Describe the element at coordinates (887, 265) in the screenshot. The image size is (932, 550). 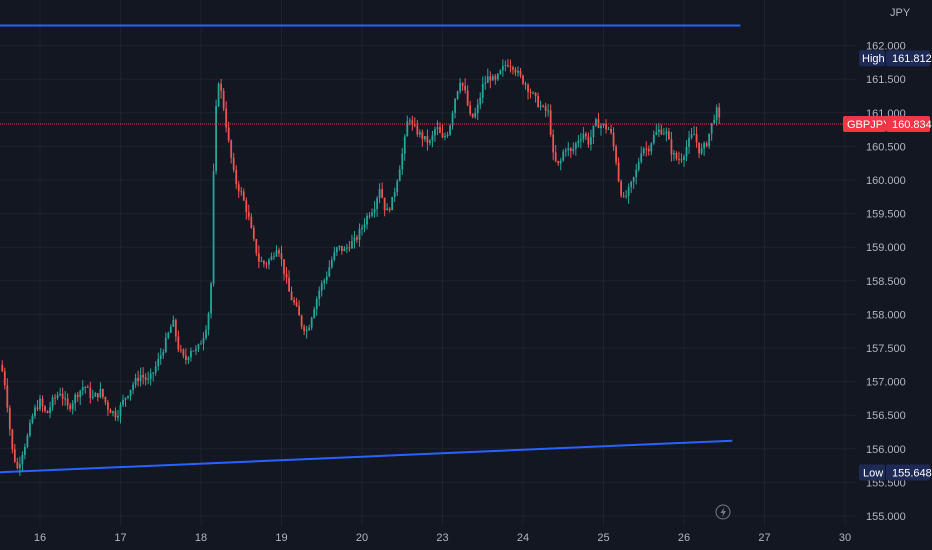
I see `price-tags: GBPJPY 160.834 High 161.812 Low 155.648` at that location.